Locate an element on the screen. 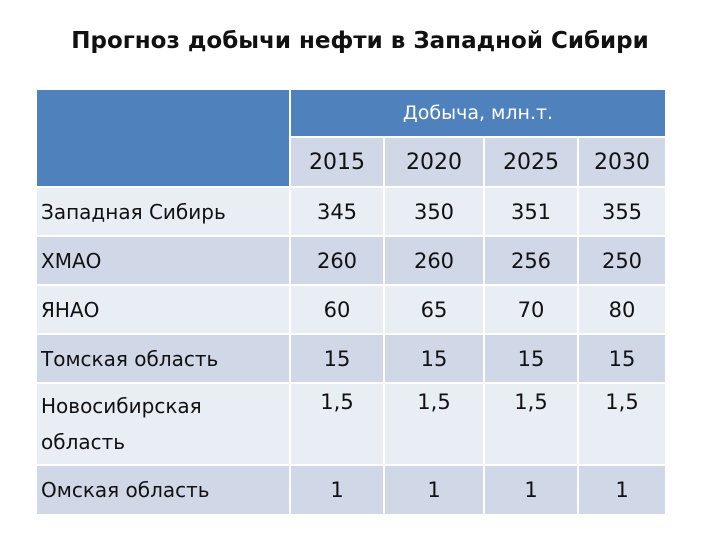 This screenshot has width=720, height=540. row-label: ЯНАО is located at coordinates (164, 310).